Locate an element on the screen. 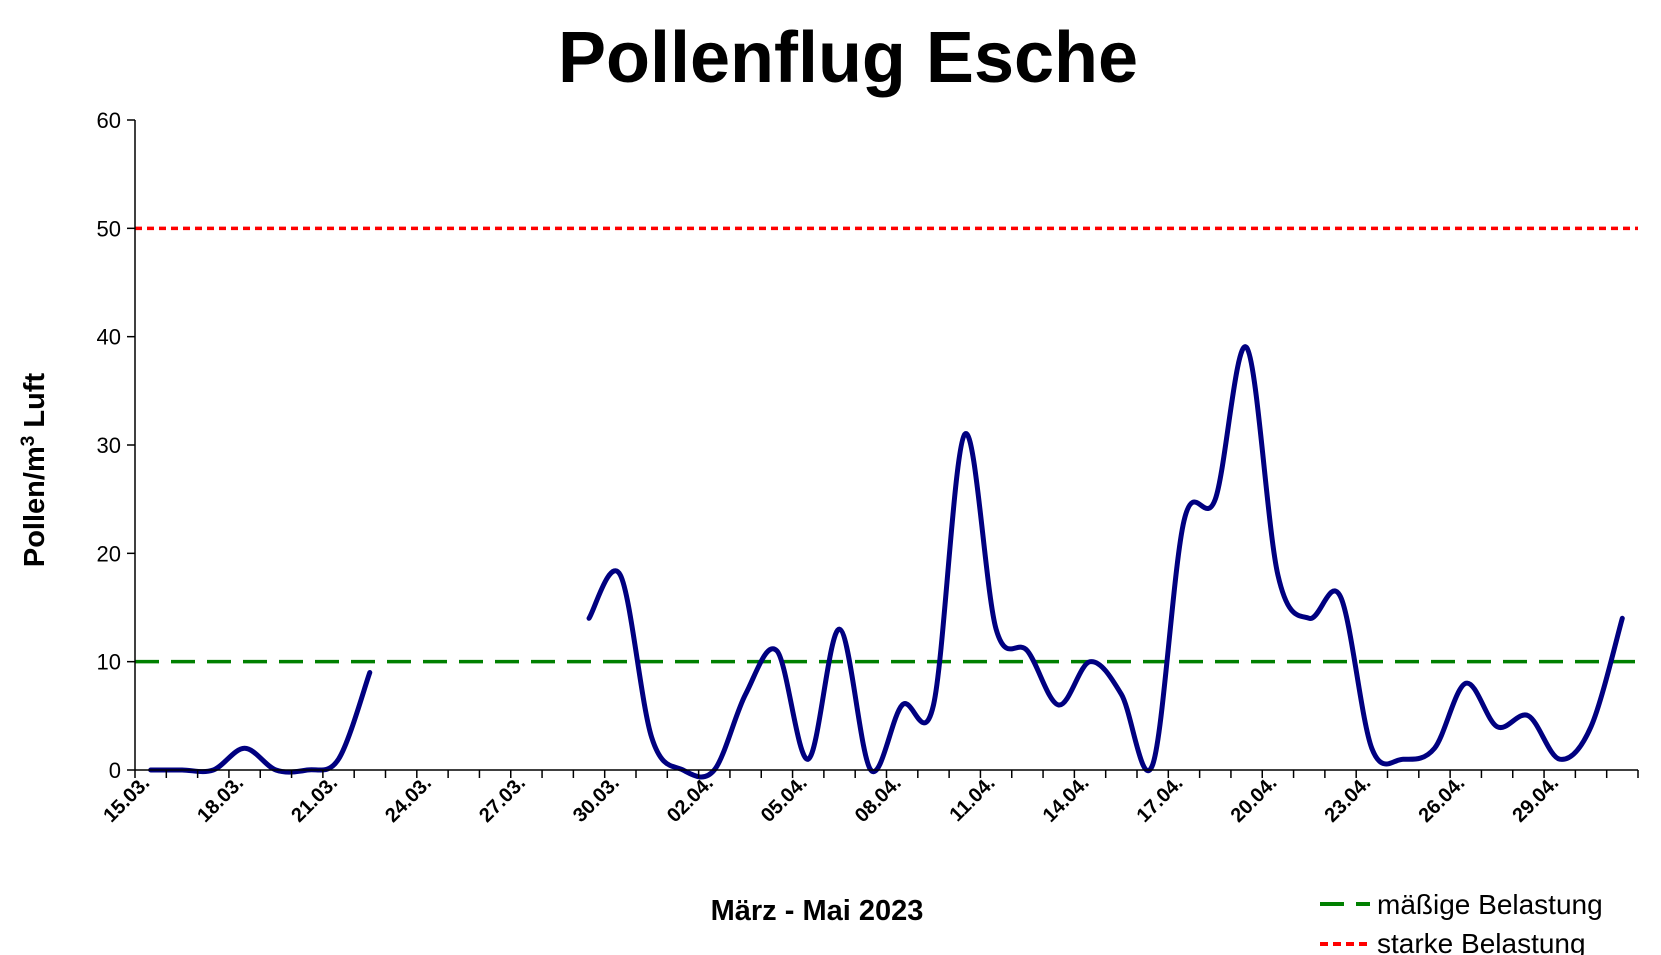 This screenshot has width=1661, height=955. y-tick-label: 20 is located at coordinates (109, 553).